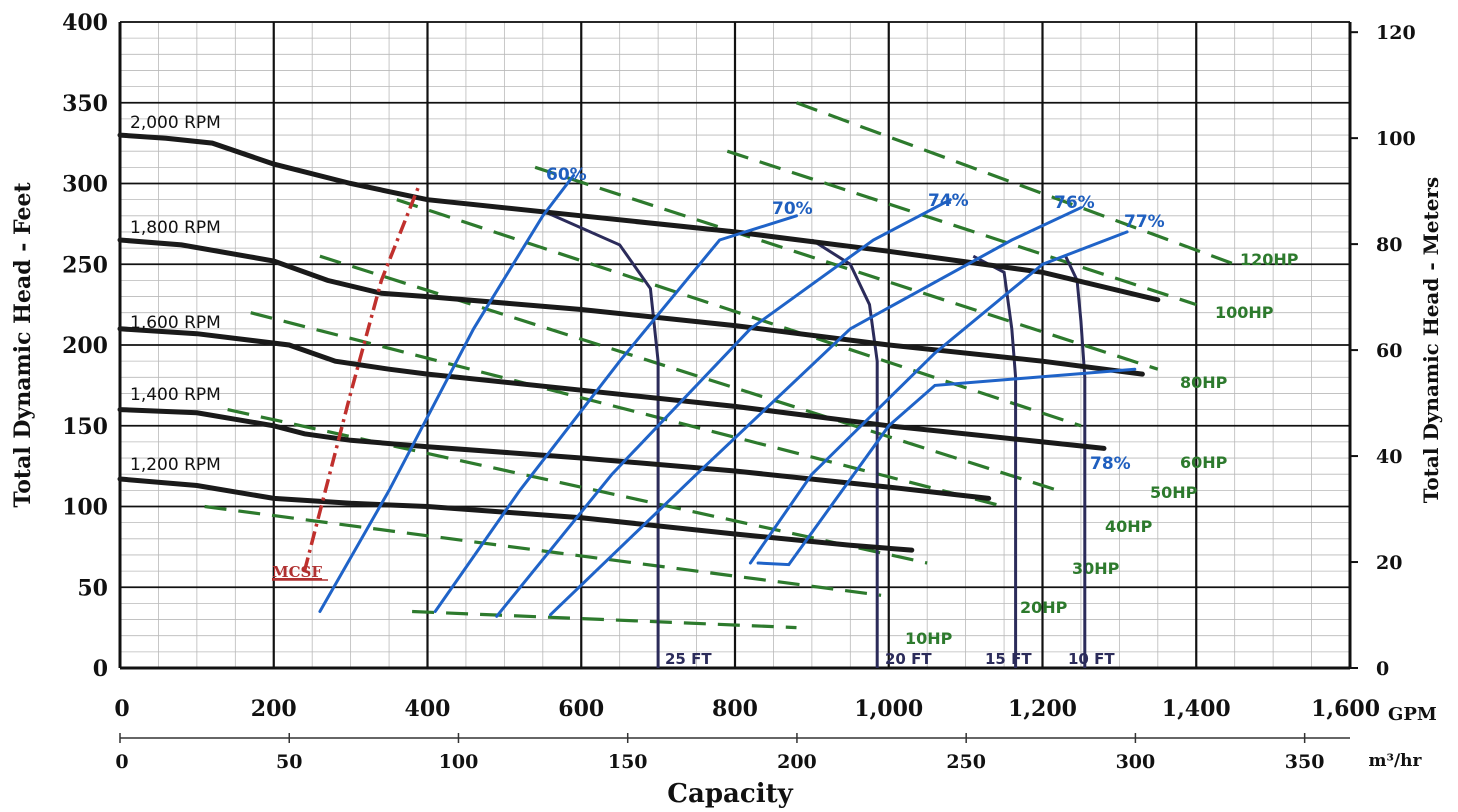  What do you see at coordinates (85, 23) in the screenshot?
I see `y-tick-label: 400` at bounding box center [85, 23].